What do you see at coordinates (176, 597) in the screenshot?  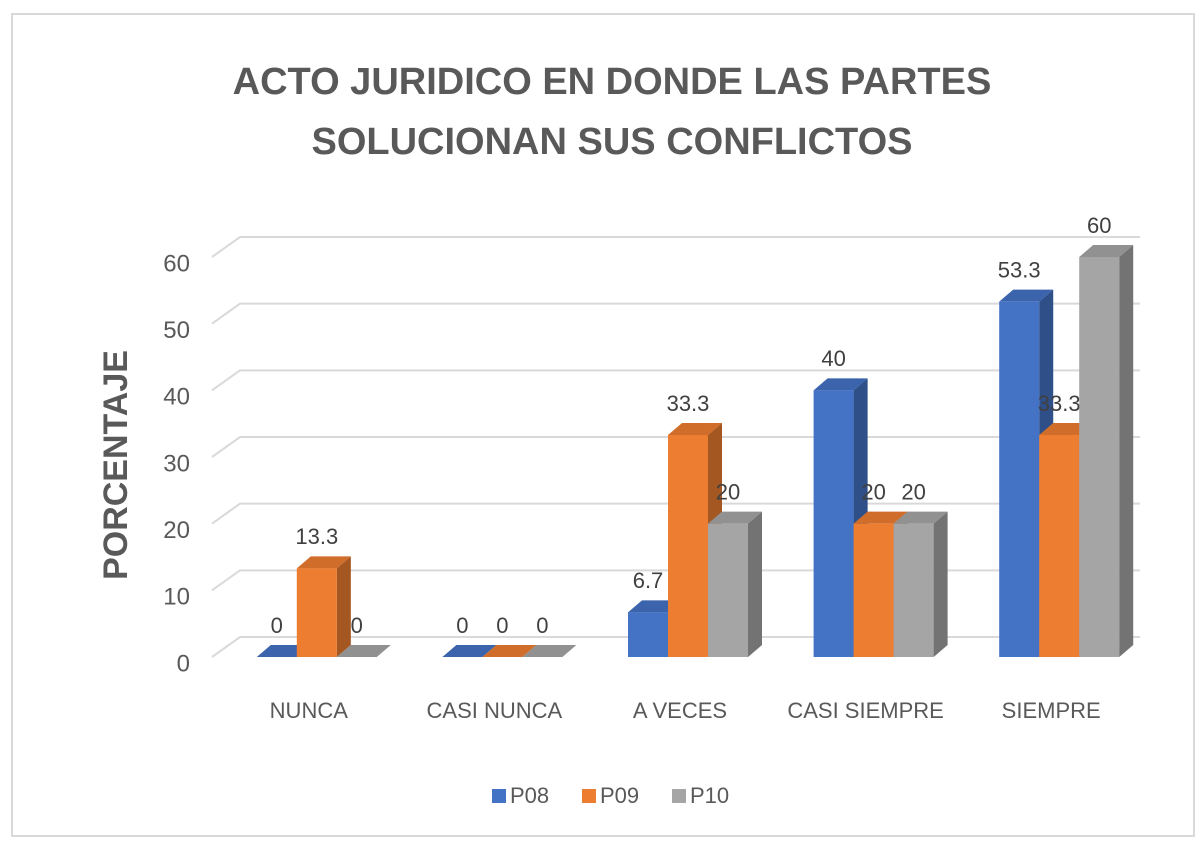 I see `y-tick-label: 10` at bounding box center [176, 597].